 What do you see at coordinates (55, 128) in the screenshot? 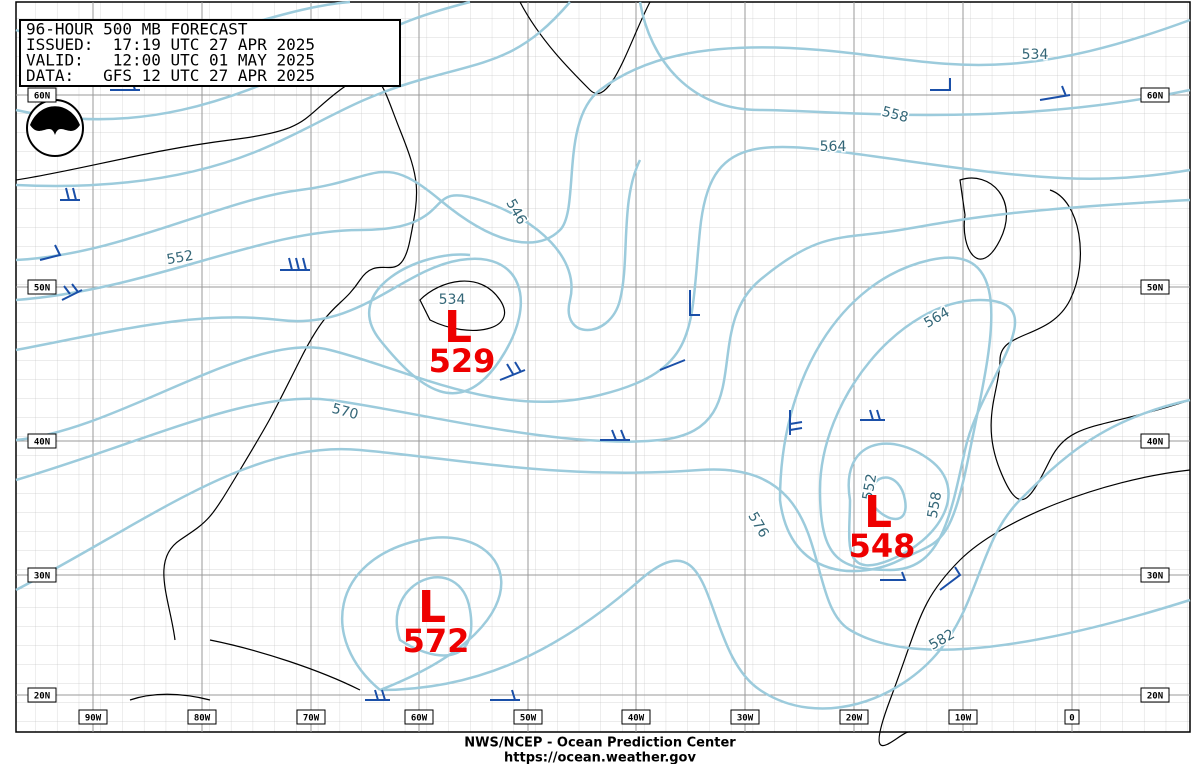
I see `noaa-logo` at bounding box center [55, 128].